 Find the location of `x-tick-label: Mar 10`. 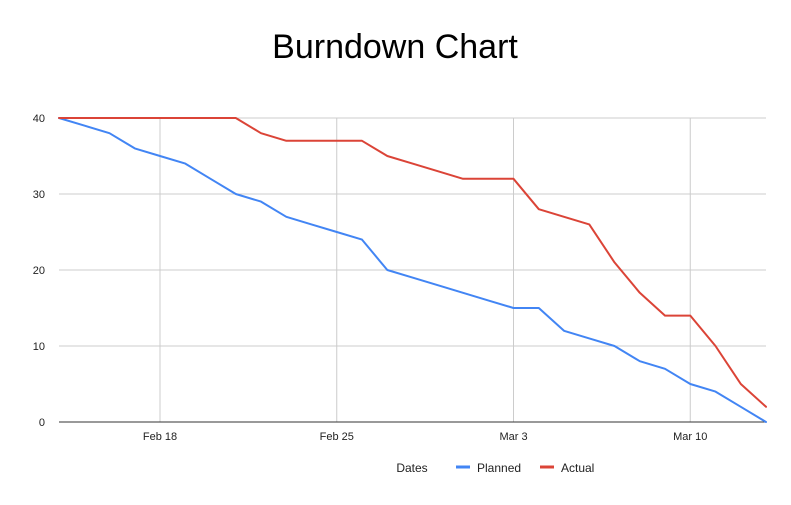

x-tick-label: Mar 10 is located at coordinates (690, 437).